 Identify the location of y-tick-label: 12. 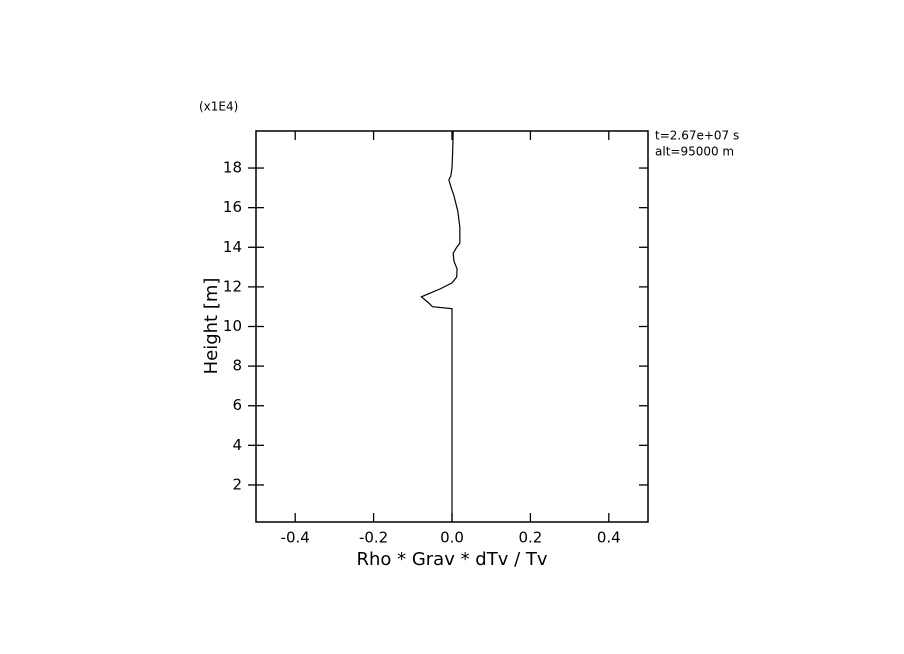
(232, 286).